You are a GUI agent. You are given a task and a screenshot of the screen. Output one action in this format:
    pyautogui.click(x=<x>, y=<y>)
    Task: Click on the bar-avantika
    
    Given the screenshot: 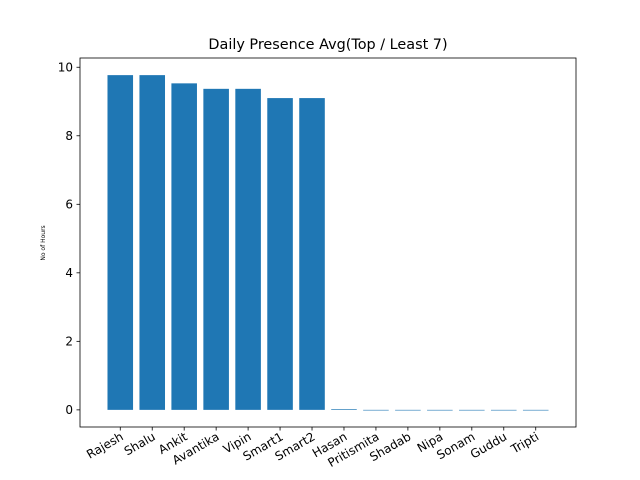 What is the action you would take?
    pyautogui.click(x=216, y=249)
    